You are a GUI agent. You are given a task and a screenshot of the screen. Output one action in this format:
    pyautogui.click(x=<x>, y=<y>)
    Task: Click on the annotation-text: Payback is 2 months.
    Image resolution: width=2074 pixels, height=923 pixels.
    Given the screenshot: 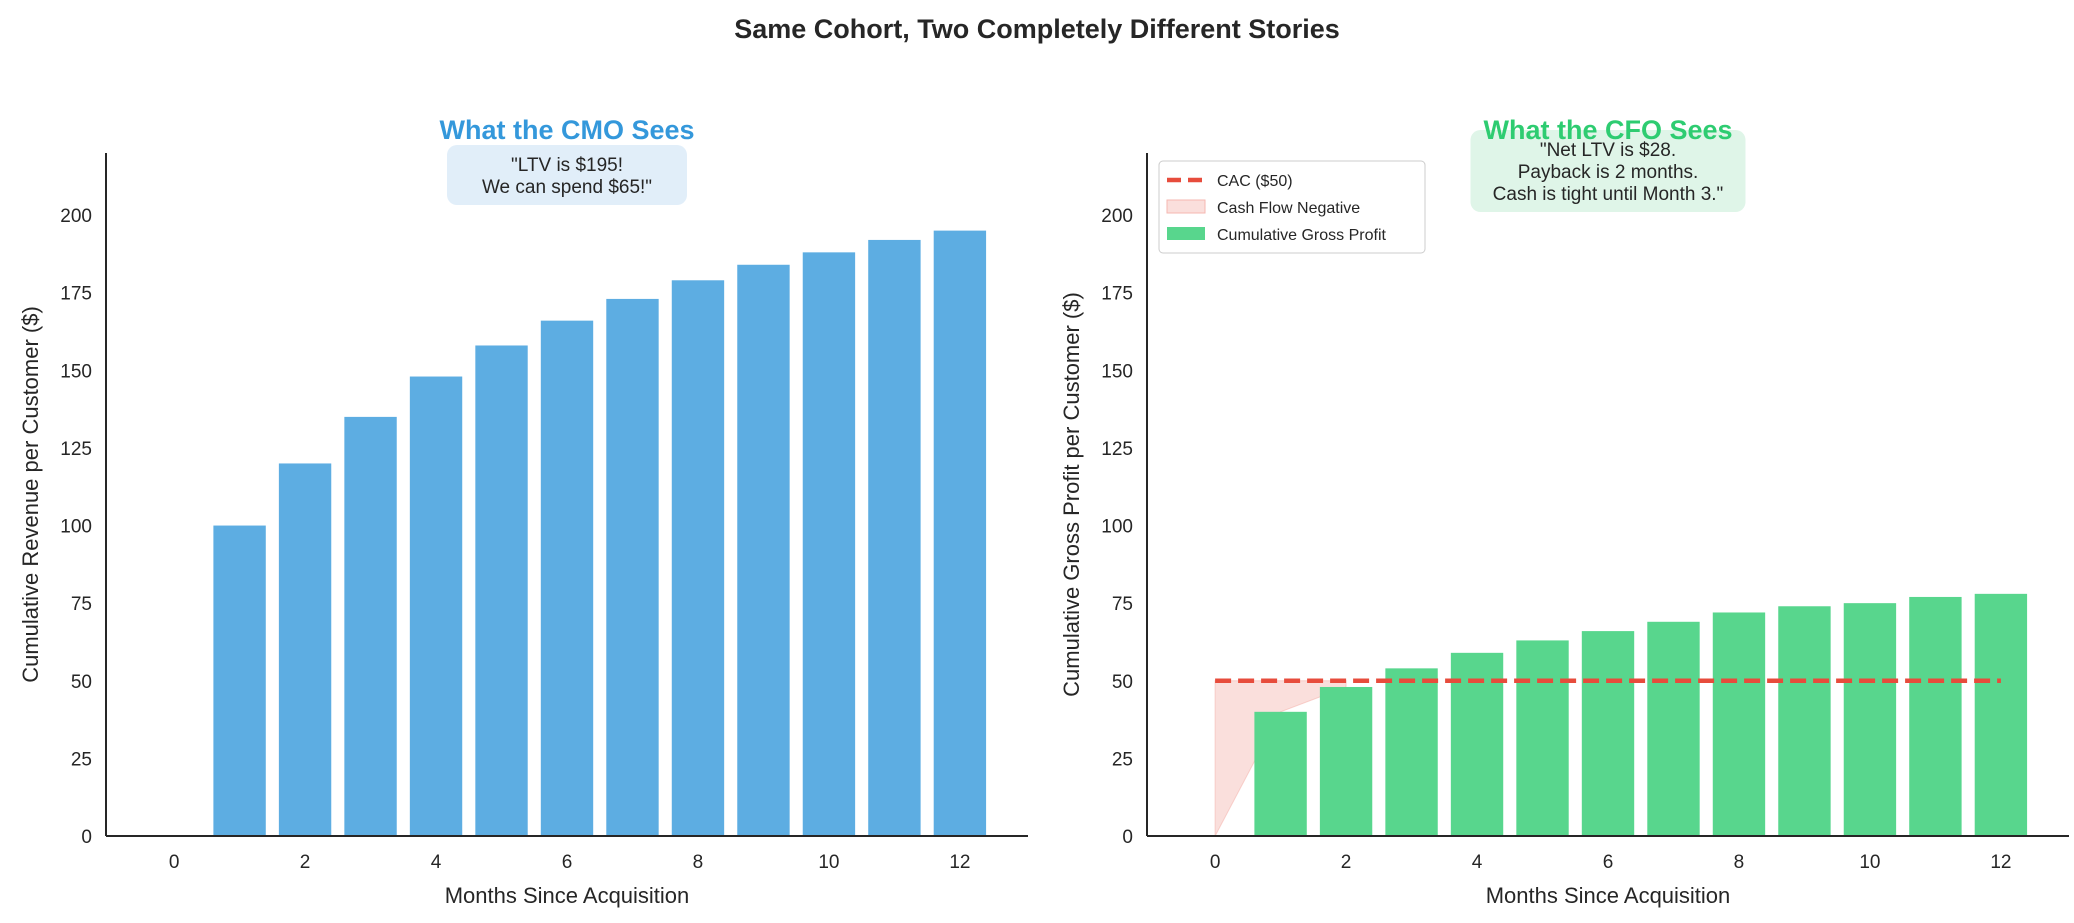 What is the action you would take?
    pyautogui.click(x=1608, y=172)
    